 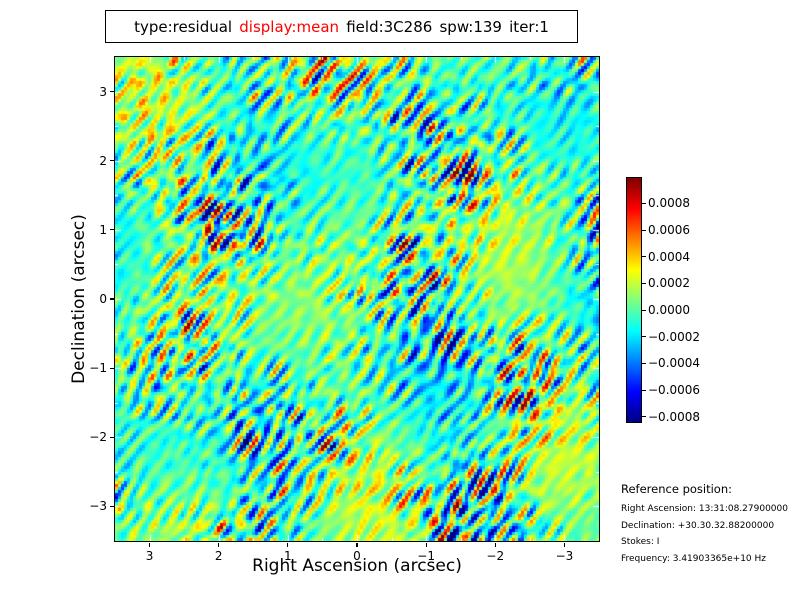 What do you see at coordinates (289, 26) in the screenshot?
I see `title-segment-display: display:mean` at bounding box center [289, 26].